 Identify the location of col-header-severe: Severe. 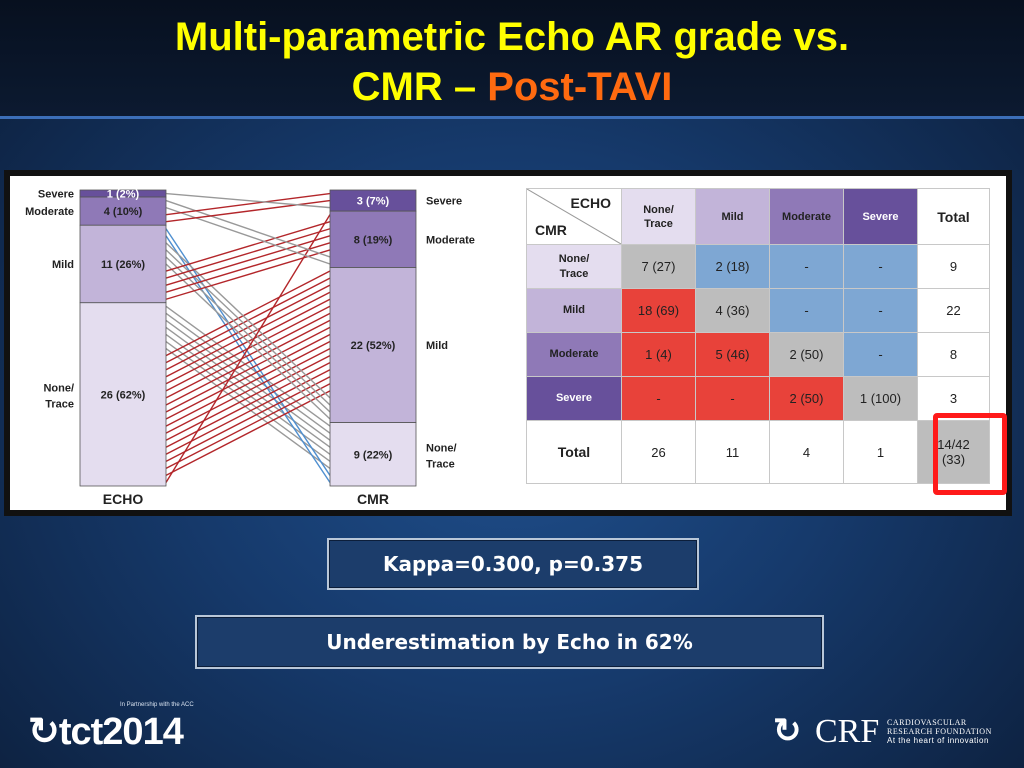
(880, 216).